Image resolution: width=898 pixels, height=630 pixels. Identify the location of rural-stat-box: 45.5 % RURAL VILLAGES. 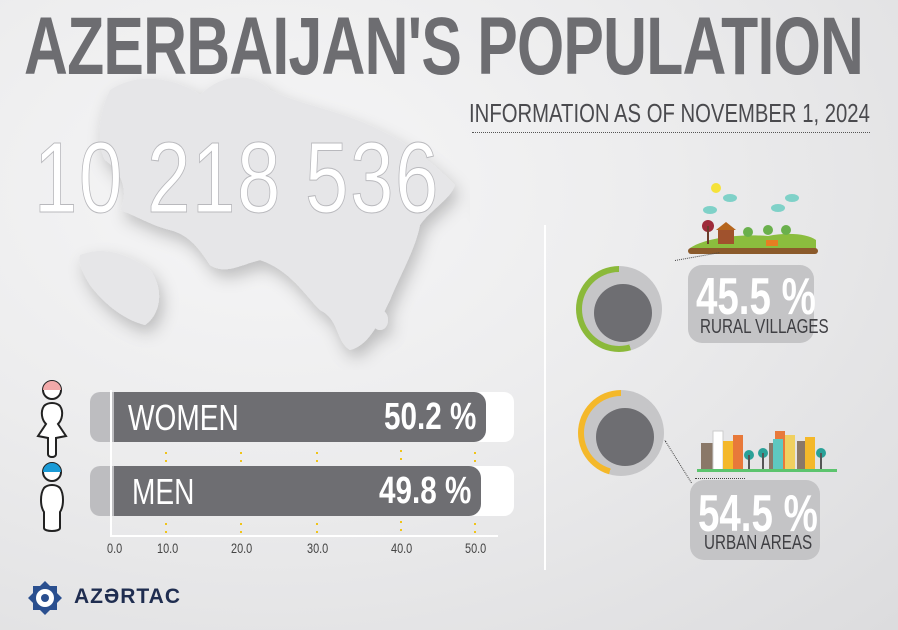
(758, 304).